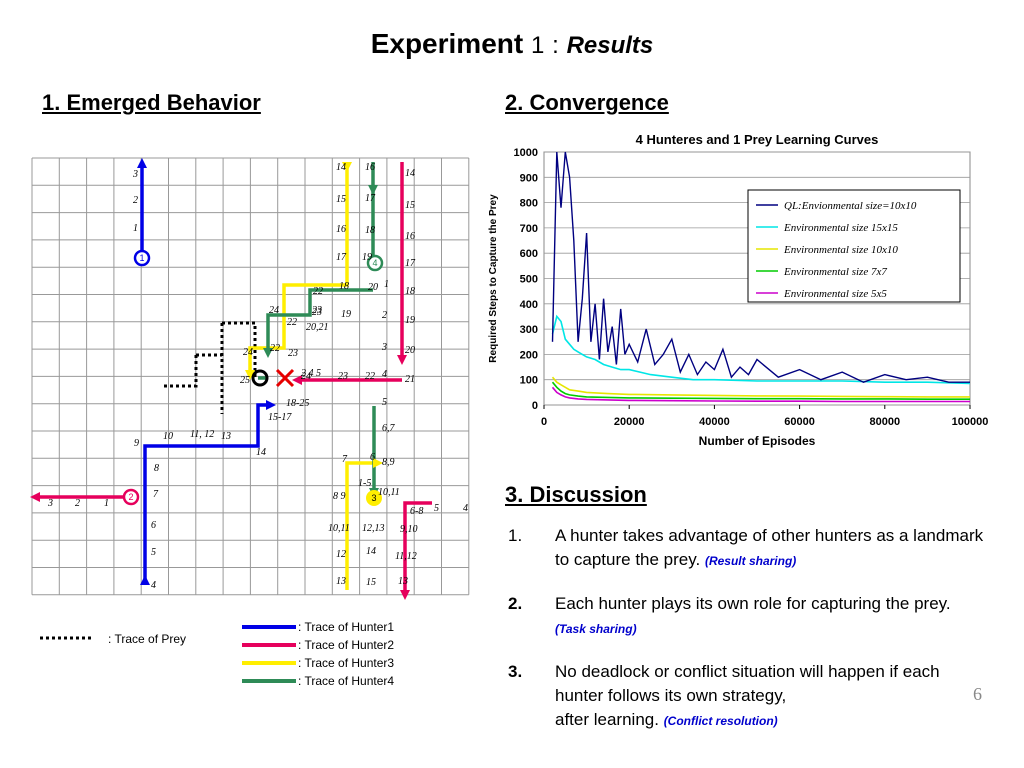 This screenshot has width=1024, height=768. Describe the element at coordinates (168, 436) in the screenshot. I see `svg-text: 10` at that location.